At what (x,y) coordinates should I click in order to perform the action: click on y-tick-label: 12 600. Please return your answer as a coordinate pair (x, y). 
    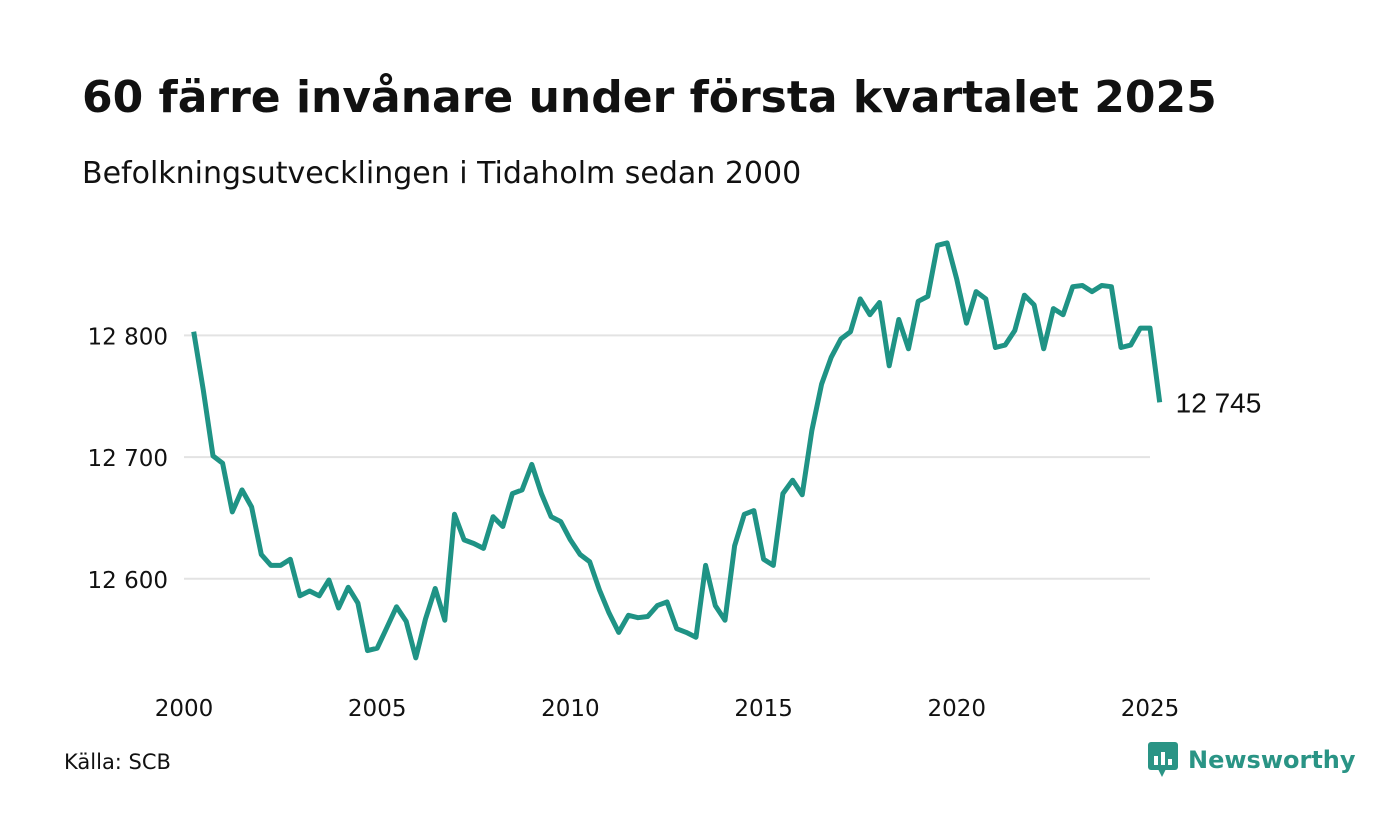
    Looking at the image, I should click on (128, 581).